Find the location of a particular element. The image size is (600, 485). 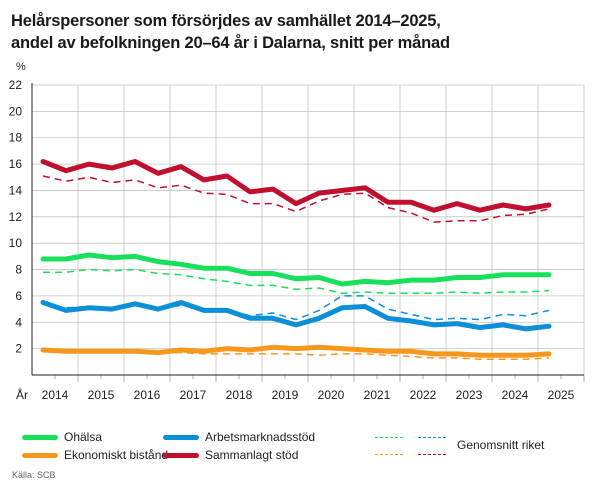

legend-dash-ohalsa-avg is located at coordinates (389, 437).